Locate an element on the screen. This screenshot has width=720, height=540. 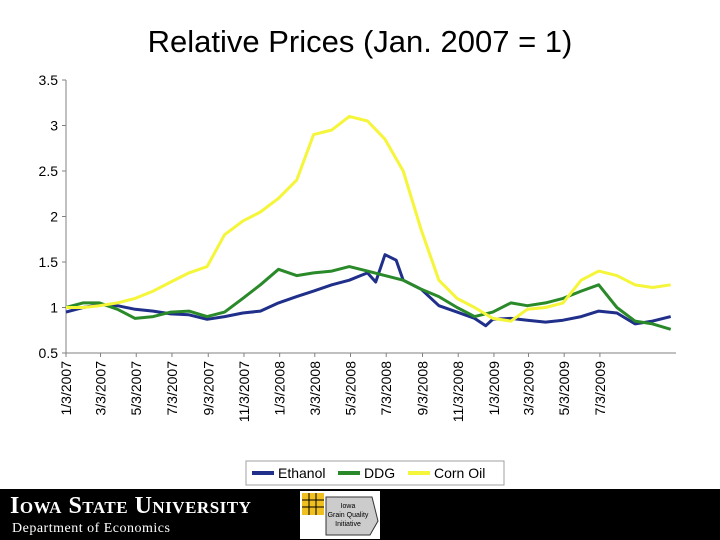
x-tick-label: 7/3/2009 is located at coordinates (600, 388).